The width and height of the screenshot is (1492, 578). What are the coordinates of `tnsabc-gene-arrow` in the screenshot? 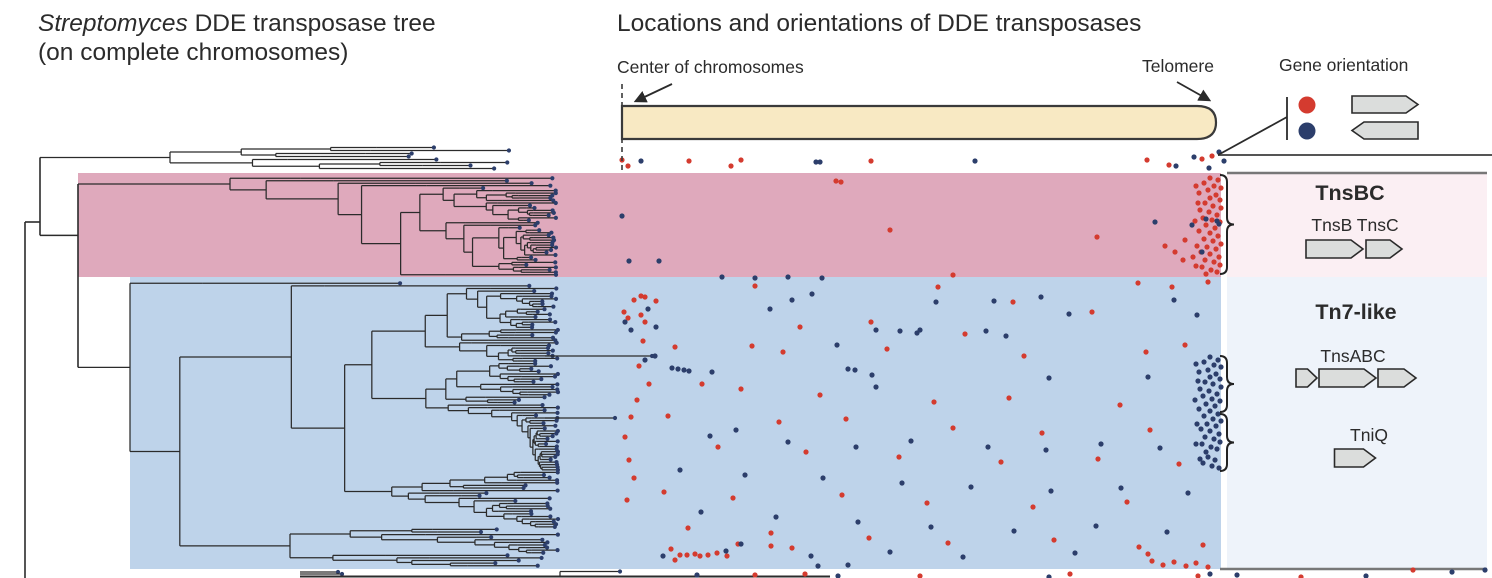 It's located at (1307, 378).